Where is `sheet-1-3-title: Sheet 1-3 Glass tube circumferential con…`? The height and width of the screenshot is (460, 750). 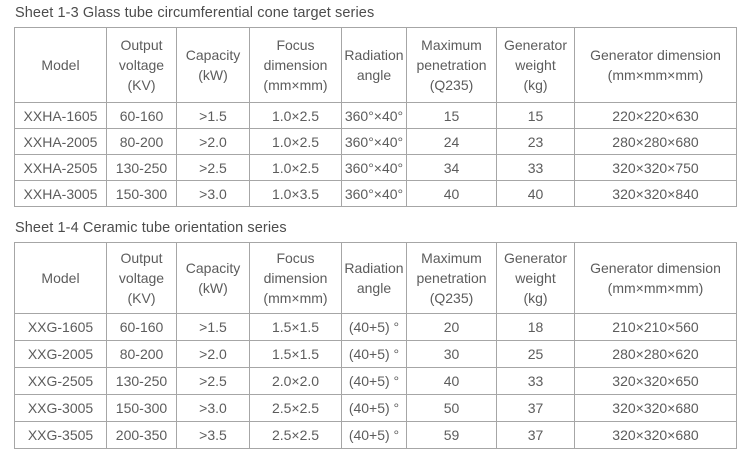 sheet-1-3-title: Sheet 1-3 Glass tube circumferential con… is located at coordinates (195, 13).